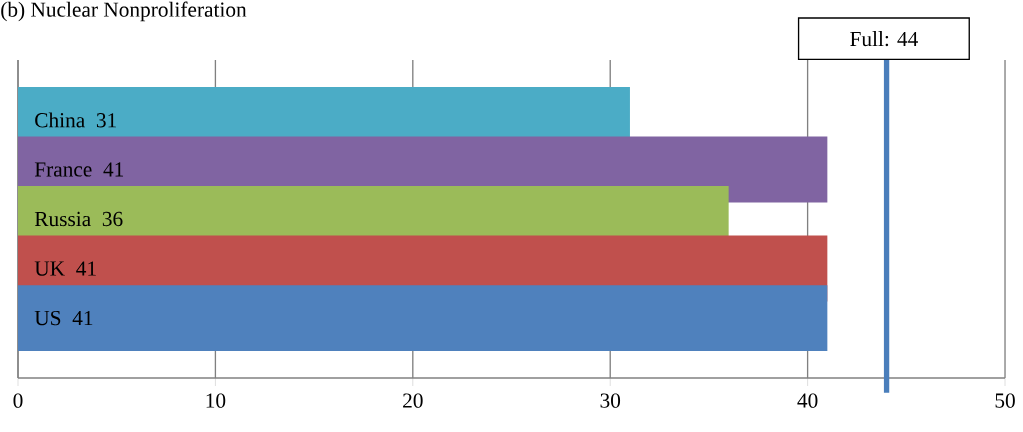 This screenshot has width=1023, height=432. What do you see at coordinates (112, 219) in the screenshot?
I see `data-label: 36` at bounding box center [112, 219].